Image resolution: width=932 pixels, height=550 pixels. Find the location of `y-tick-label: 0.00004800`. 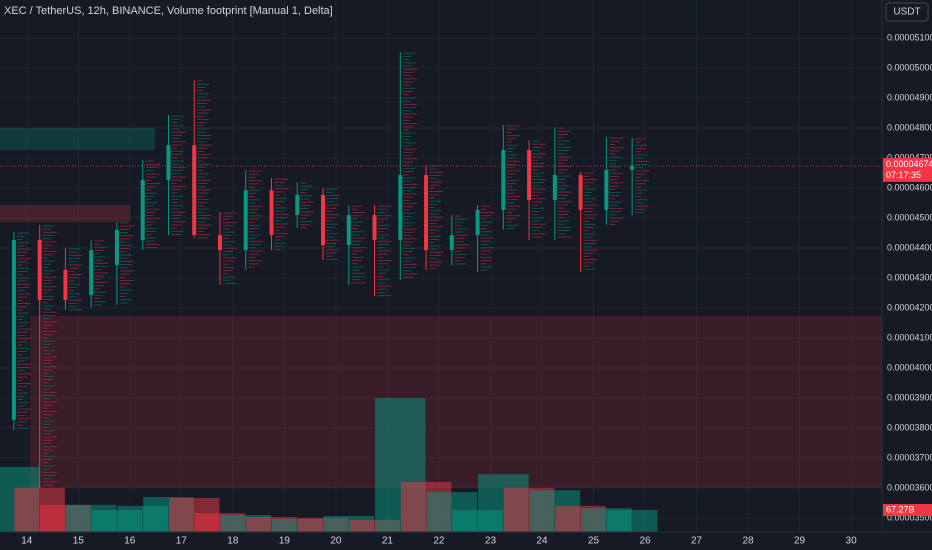

y-tick-label: 0.00004800 is located at coordinates (909, 127).